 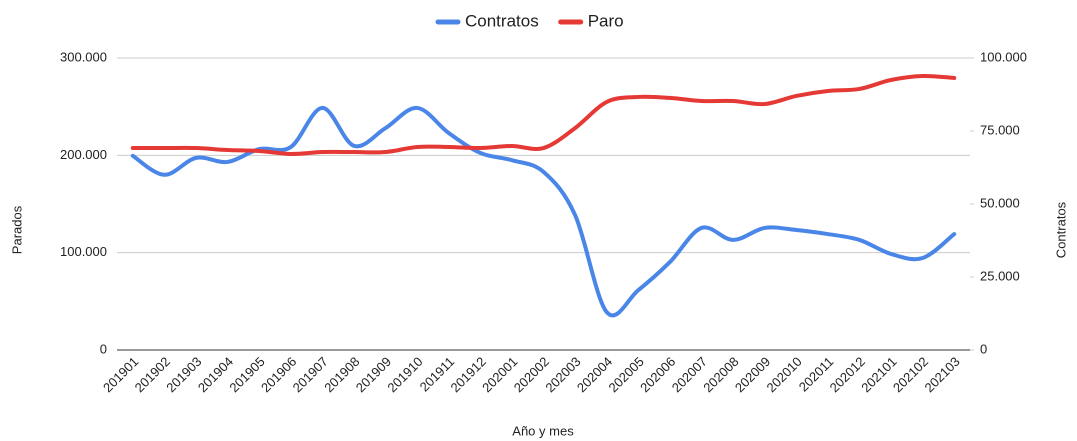 What do you see at coordinates (404, 374) in the screenshot?
I see `x-tick-label: 201910` at bounding box center [404, 374].